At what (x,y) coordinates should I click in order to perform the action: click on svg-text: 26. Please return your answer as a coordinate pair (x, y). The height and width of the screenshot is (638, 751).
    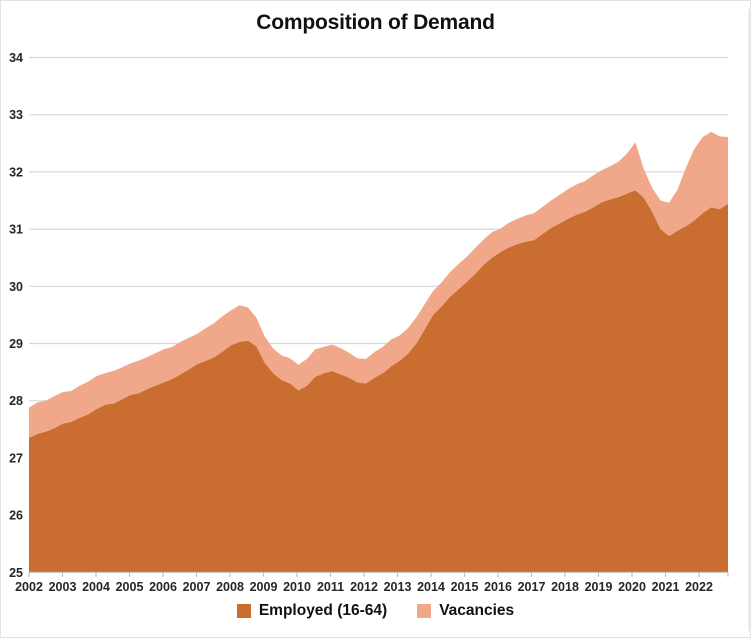
    Looking at the image, I should click on (16, 516).